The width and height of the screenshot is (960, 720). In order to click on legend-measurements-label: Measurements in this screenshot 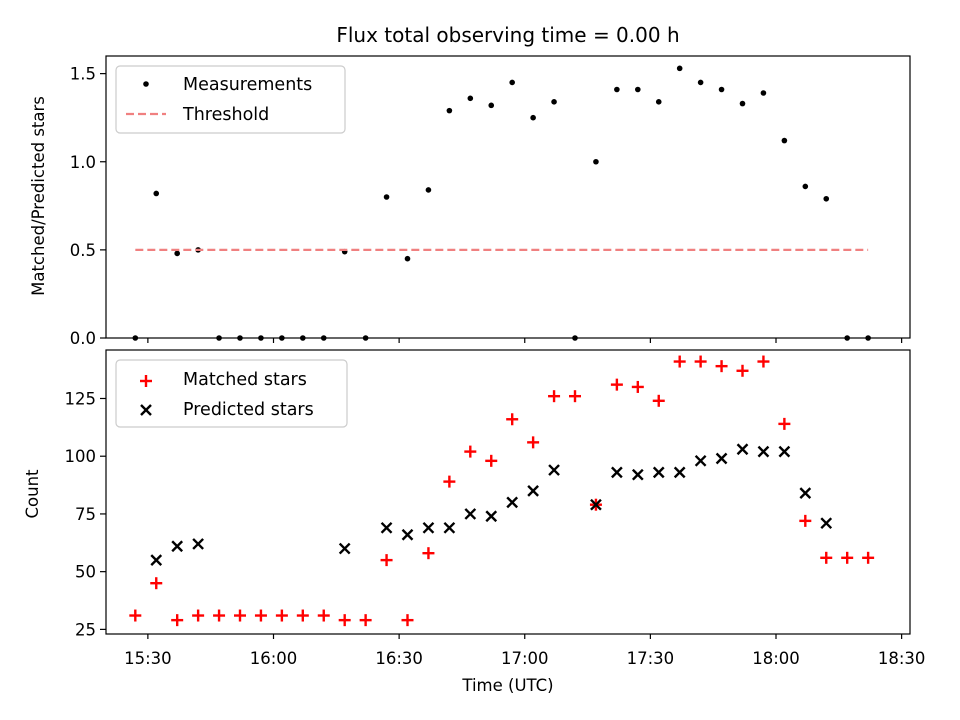, I will do `click(247, 85)`.